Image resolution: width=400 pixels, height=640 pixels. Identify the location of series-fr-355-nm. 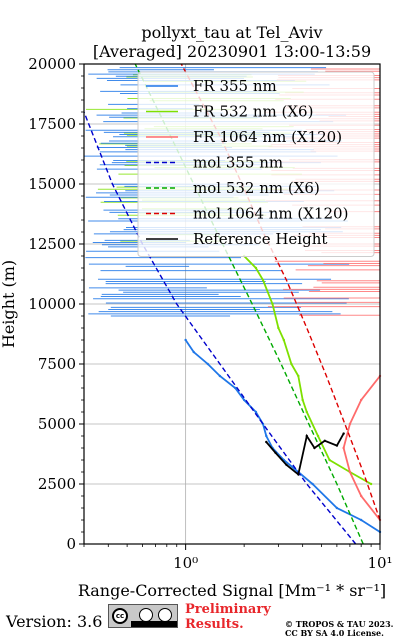
(282, 436).